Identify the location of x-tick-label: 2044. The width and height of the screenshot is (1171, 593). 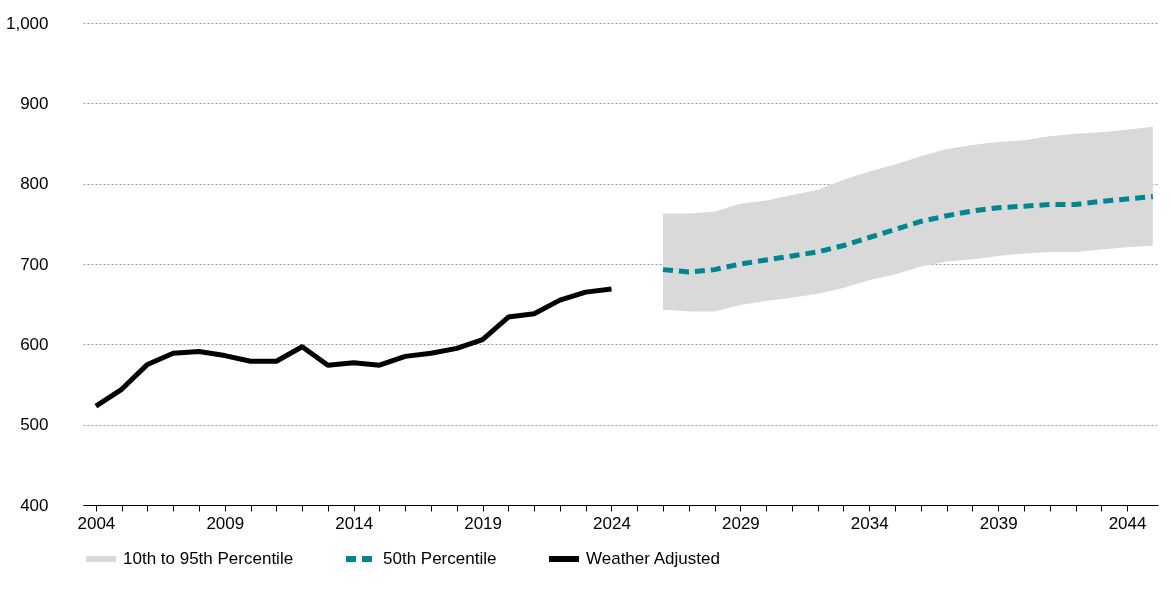
(1127, 523).